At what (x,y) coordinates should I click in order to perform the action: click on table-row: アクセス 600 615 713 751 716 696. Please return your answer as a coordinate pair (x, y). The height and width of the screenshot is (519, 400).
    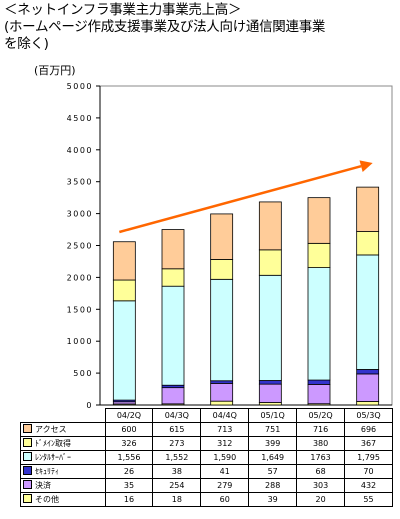
    Looking at the image, I should click on (206, 429).